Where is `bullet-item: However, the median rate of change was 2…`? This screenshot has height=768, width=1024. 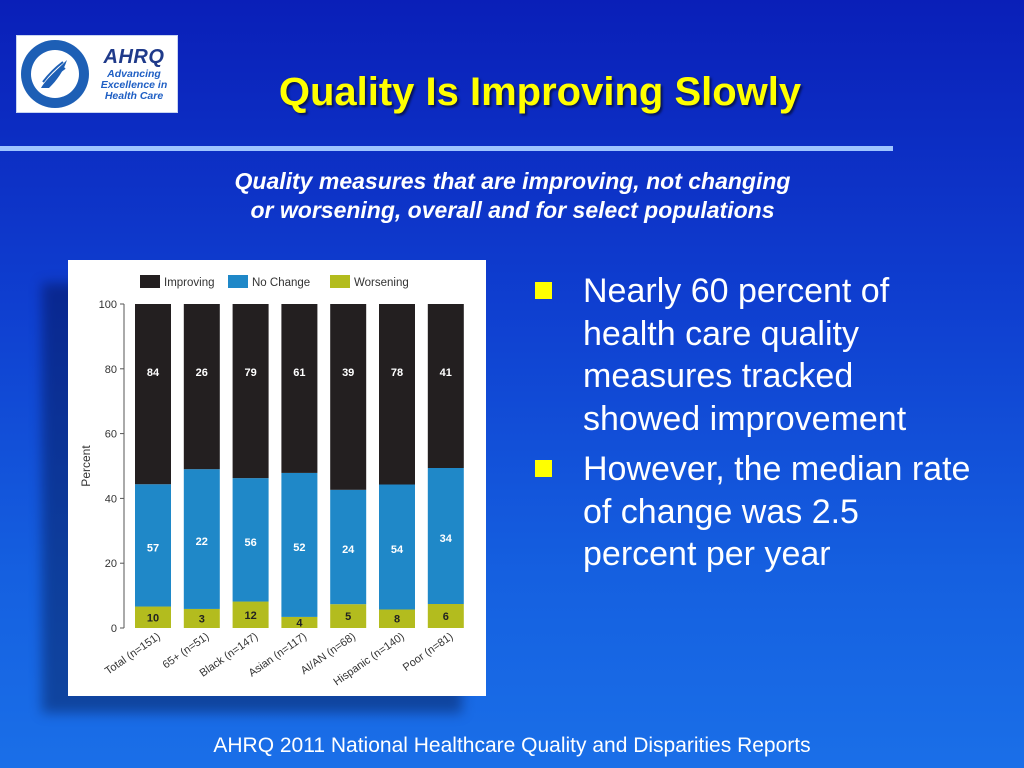 bullet-item: However, the median rate of change was 2… is located at coordinates (753, 512).